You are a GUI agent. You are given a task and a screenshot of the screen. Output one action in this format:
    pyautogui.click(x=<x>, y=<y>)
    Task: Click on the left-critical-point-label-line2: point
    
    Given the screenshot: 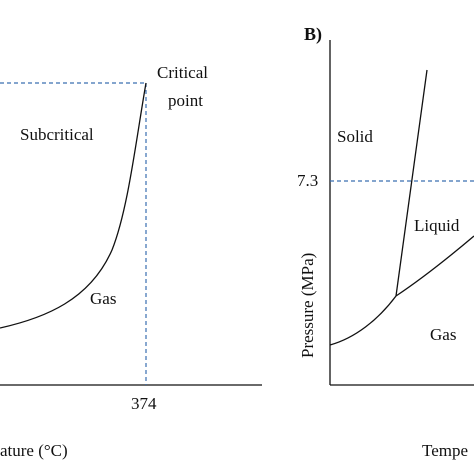 What is the action you would take?
    pyautogui.click(x=185, y=100)
    